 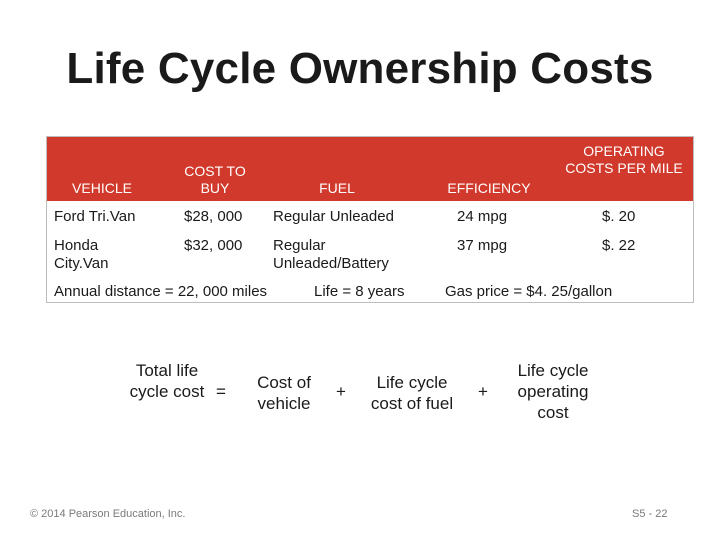 What do you see at coordinates (333, 216) in the screenshot?
I see `row1-fuel: Regular Unleaded` at bounding box center [333, 216].